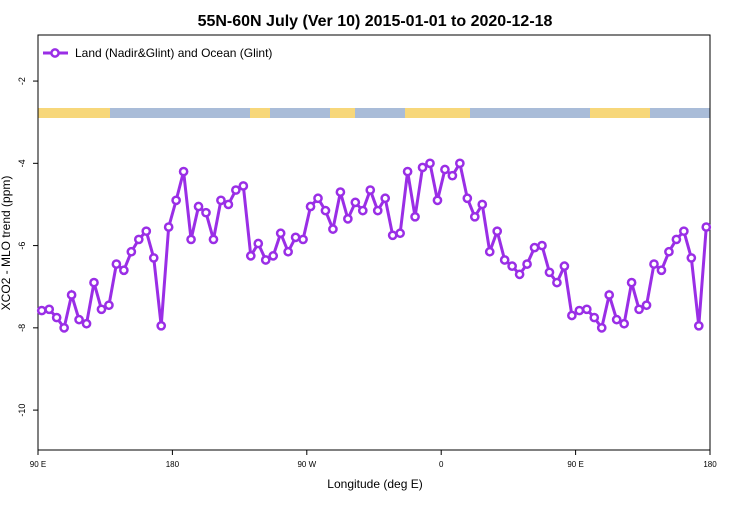  I want to click on x-tick-label: 0, so click(441, 464).